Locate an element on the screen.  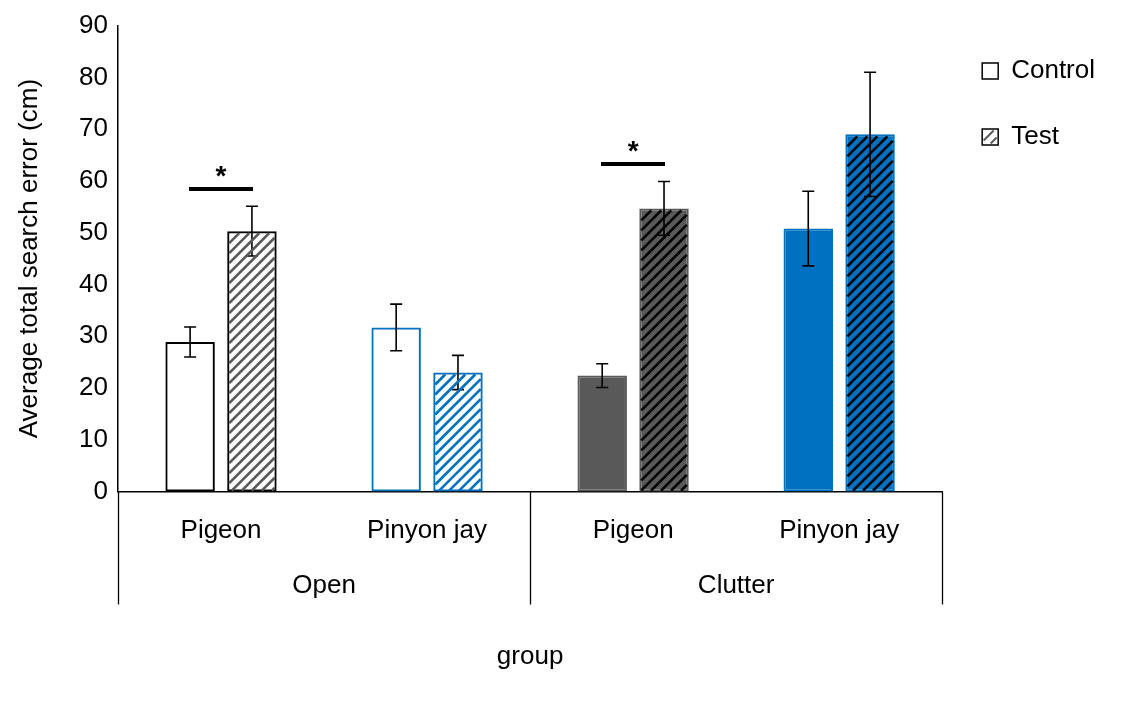
text: Clutter is located at coordinates (736, 583).